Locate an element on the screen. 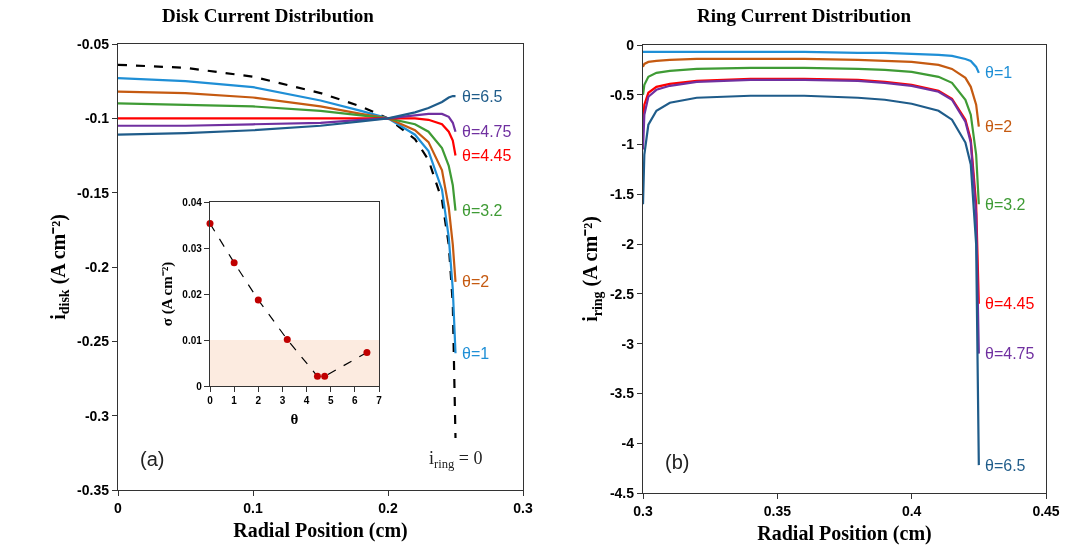  x-tick-label: 4 is located at coordinates (306, 401).